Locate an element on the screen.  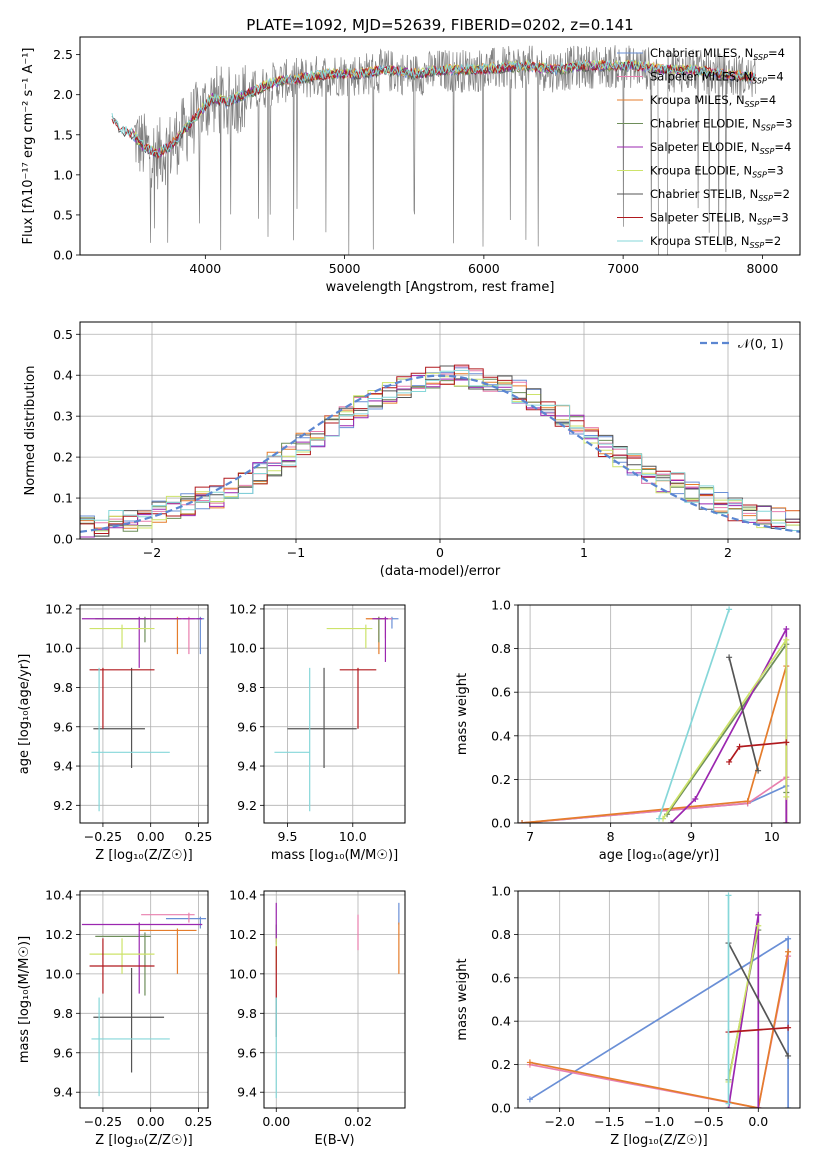
plot-area-residuals is located at coordinates (440, 451).